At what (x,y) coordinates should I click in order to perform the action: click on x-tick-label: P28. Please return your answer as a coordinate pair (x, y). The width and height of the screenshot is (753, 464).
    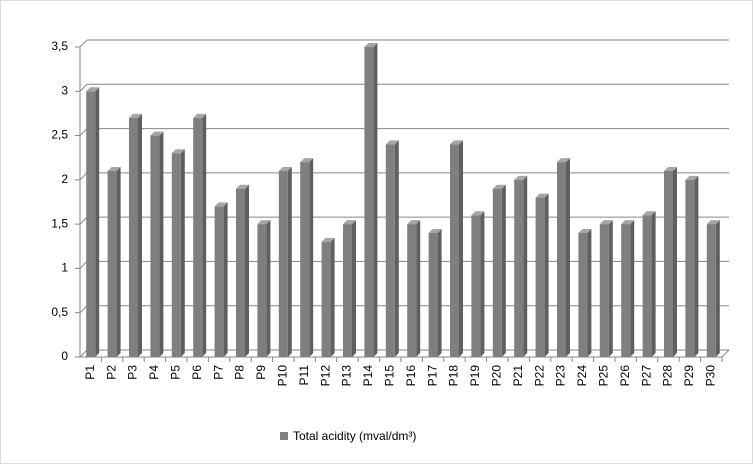
    Looking at the image, I should click on (668, 376).